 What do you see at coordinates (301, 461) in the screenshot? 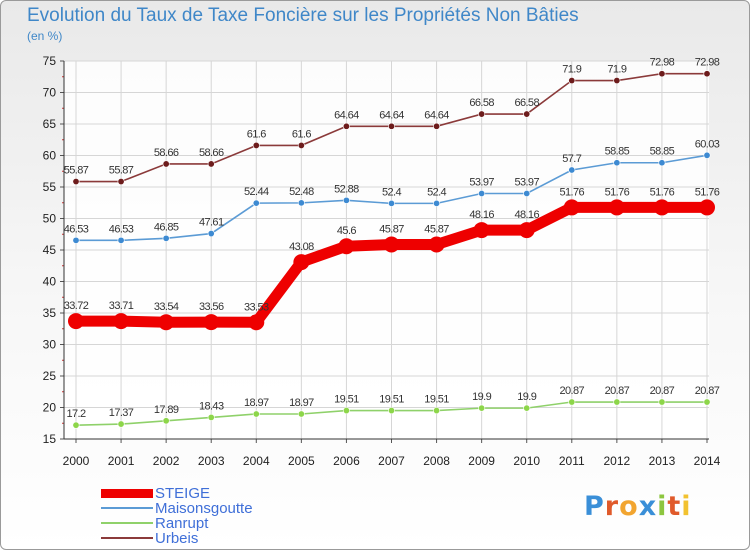
I see `x-tick-label: 2005` at bounding box center [301, 461].